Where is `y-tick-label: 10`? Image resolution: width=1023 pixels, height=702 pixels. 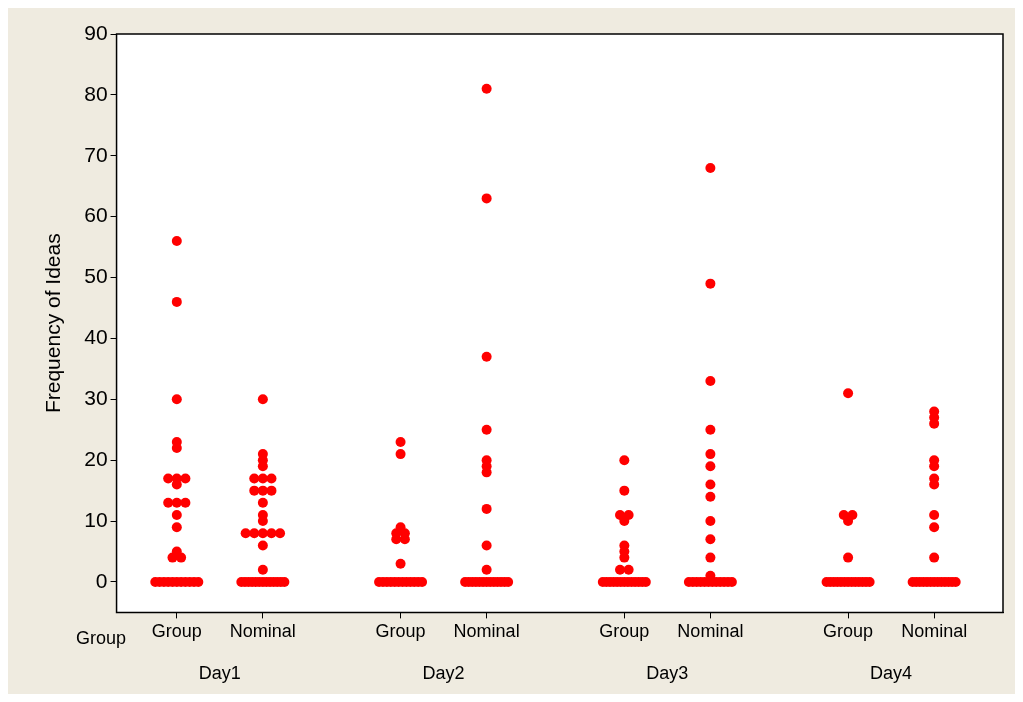
y-tick-label: 10 is located at coordinates (96, 519).